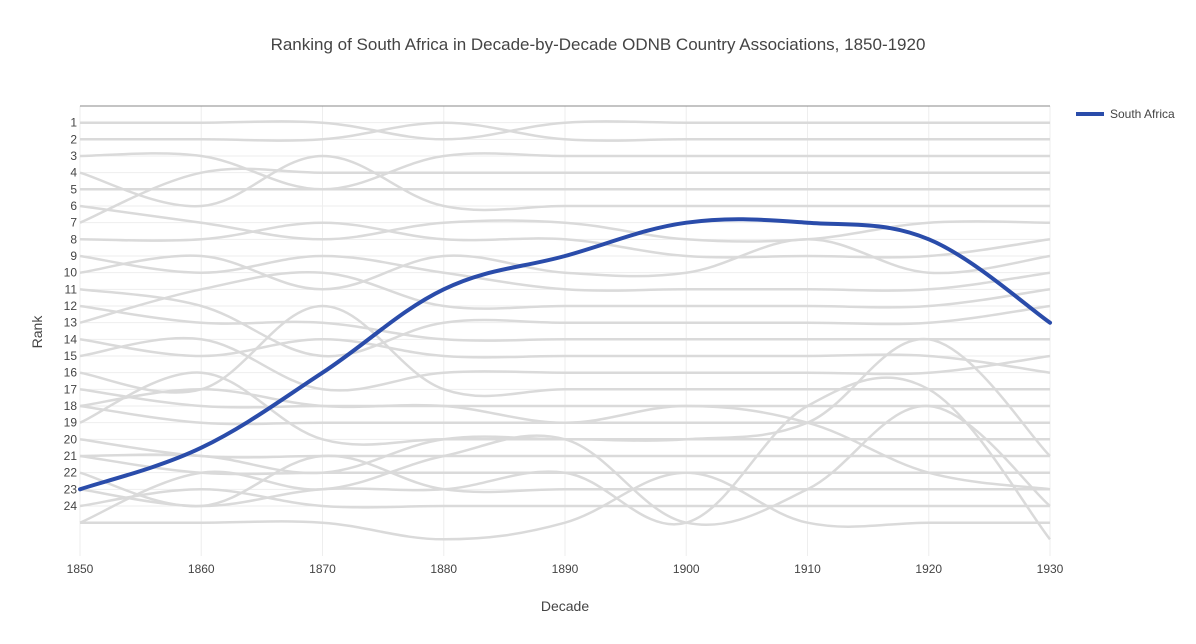 The height and width of the screenshot is (644, 1196). Describe the element at coordinates (73, 189) in the screenshot. I see `y-tick-label: 5` at that location.